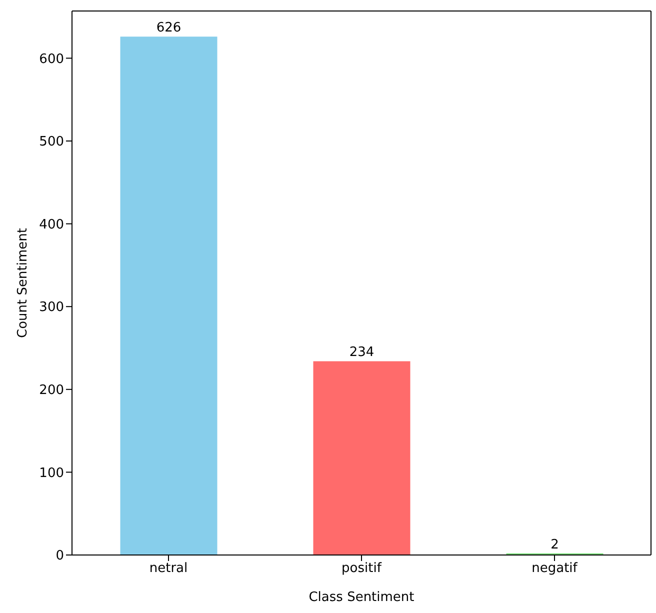 This screenshot has height=613, width=656. Describe the element at coordinates (362, 568) in the screenshot. I see `x-tick-label: positif` at that location.